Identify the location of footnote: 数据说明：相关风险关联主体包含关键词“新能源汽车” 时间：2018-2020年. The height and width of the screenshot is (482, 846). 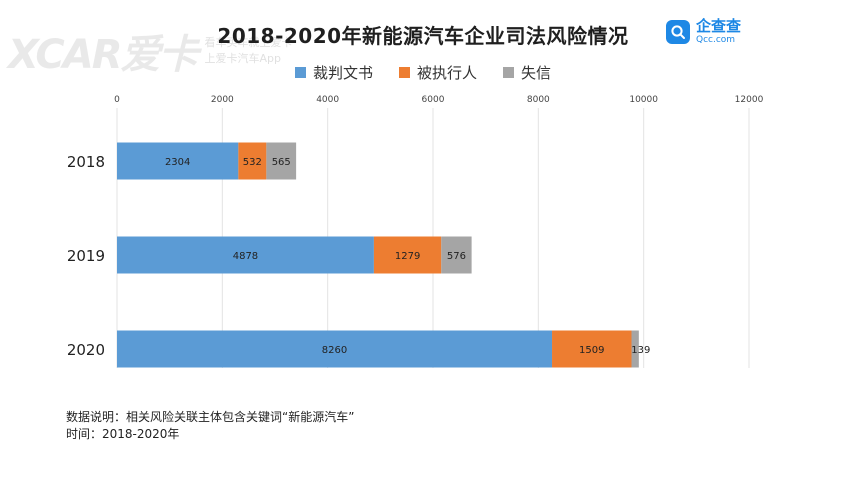
(210, 426).